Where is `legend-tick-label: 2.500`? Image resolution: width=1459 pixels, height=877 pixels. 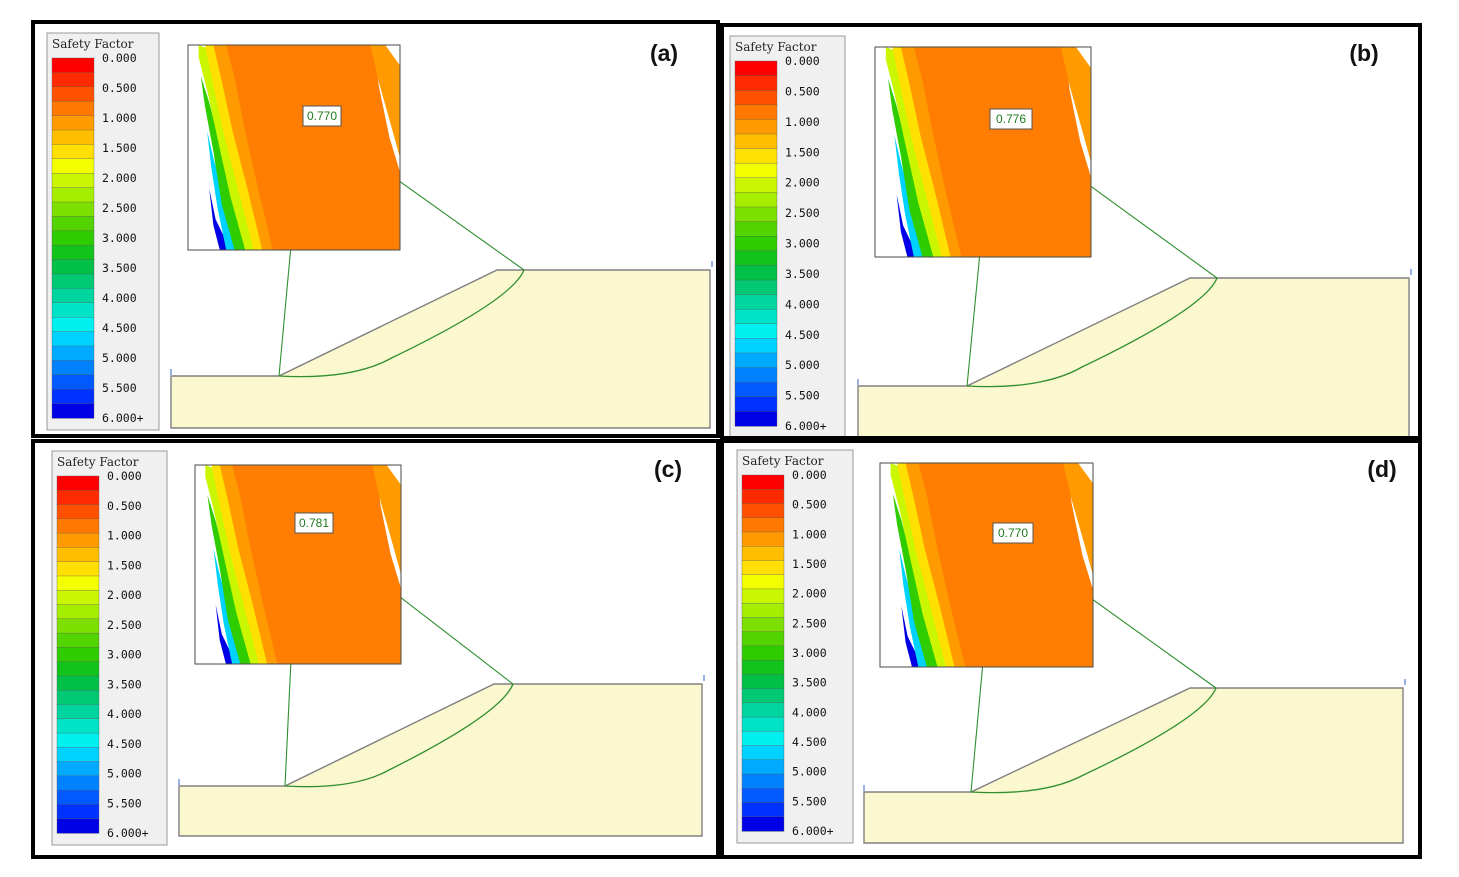
legend-tick-label: 2.500 is located at coordinates (119, 208).